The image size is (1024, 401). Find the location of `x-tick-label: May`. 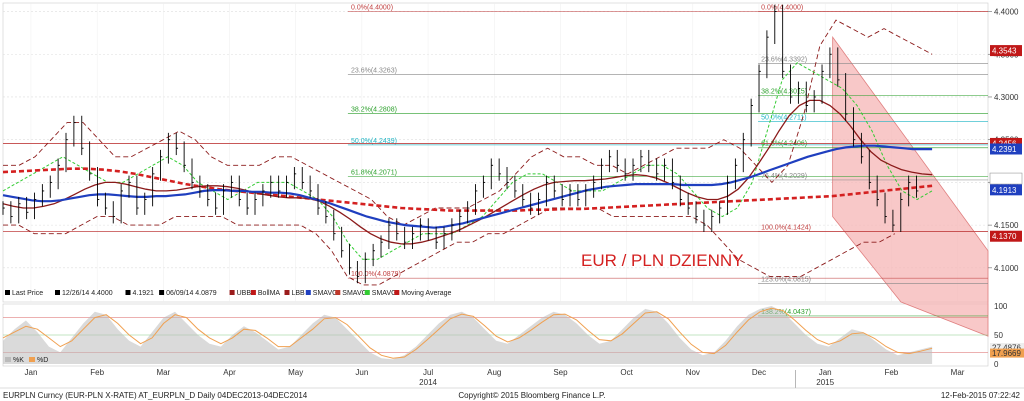

x-tick-label: May is located at coordinates (295, 372).